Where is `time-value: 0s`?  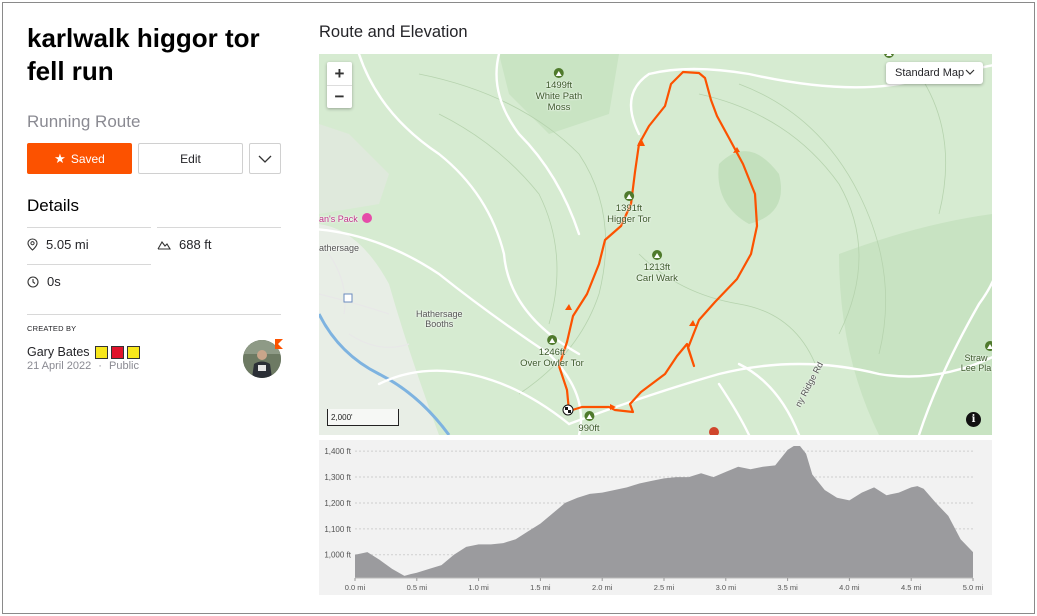
time-value: 0s is located at coordinates (54, 281).